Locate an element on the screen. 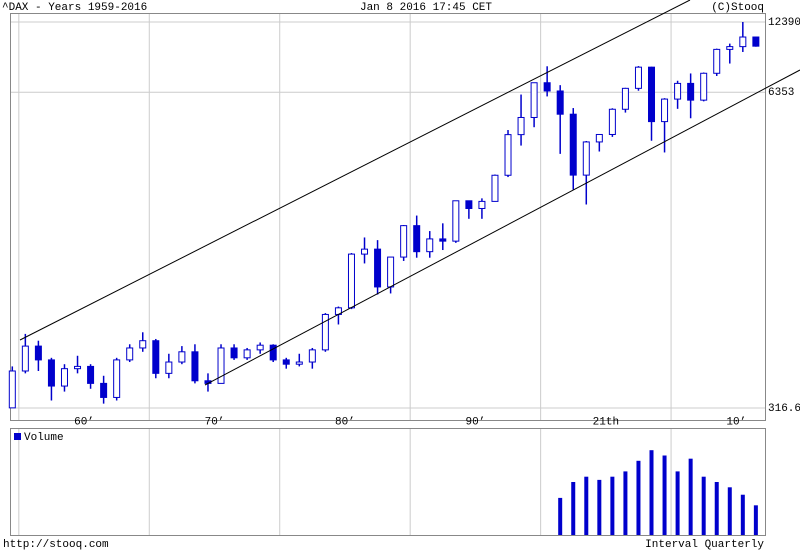 The image size is (800, 550). chart-title: ^DAX - Years 1959-2016 is located at coordinates (74, 8).